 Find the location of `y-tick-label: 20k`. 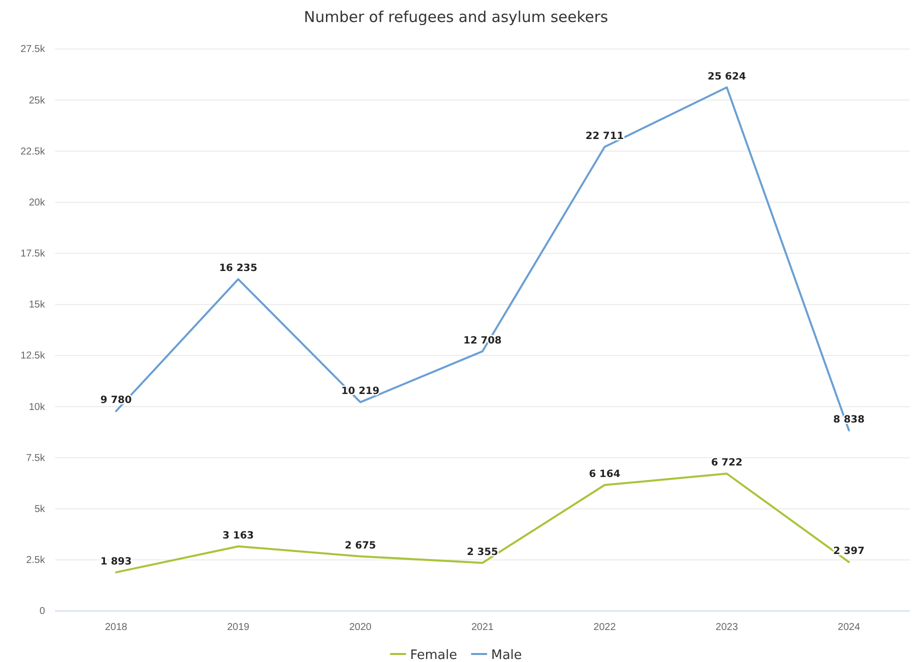

y-tick-label: 20k is located at coordinates (37, 202).